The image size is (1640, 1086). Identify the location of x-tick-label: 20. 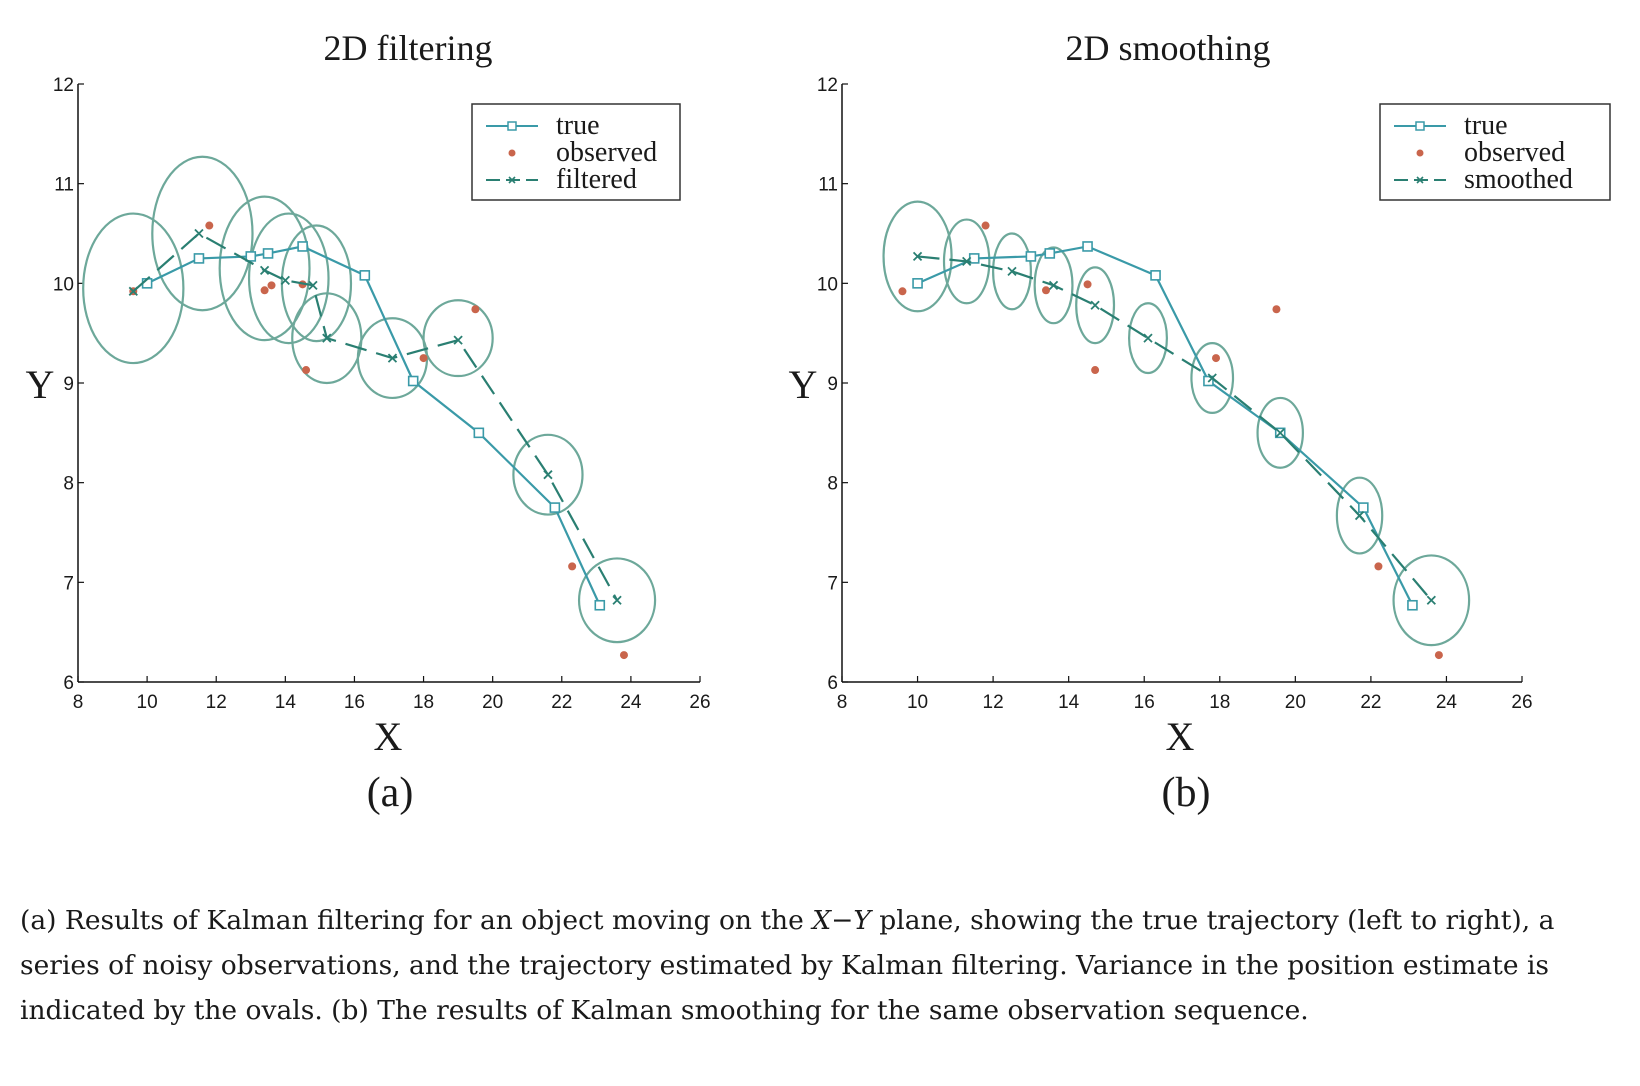
(492, 702).